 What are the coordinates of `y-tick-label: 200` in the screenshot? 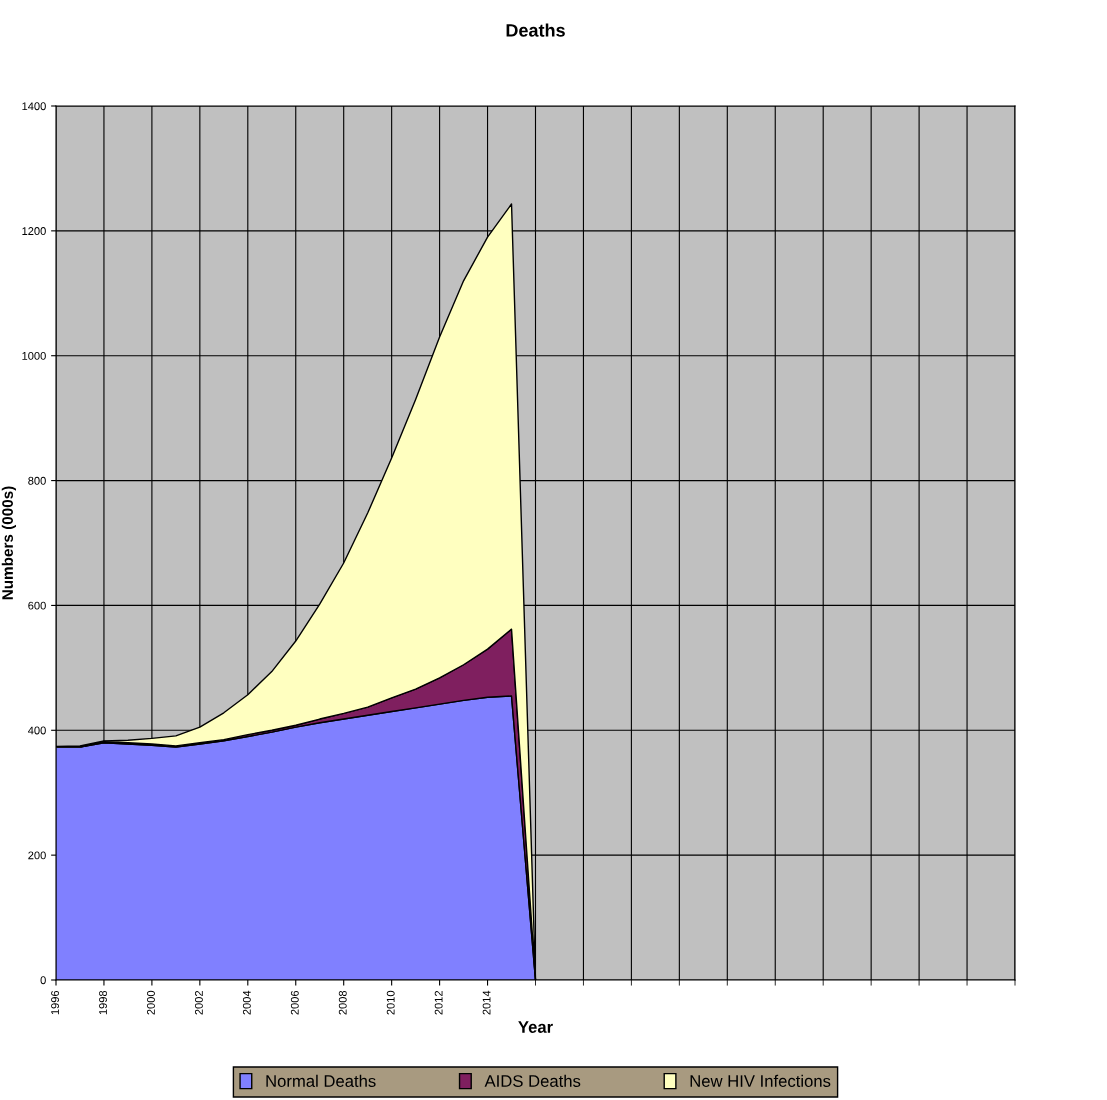 It's located at (37, 855).